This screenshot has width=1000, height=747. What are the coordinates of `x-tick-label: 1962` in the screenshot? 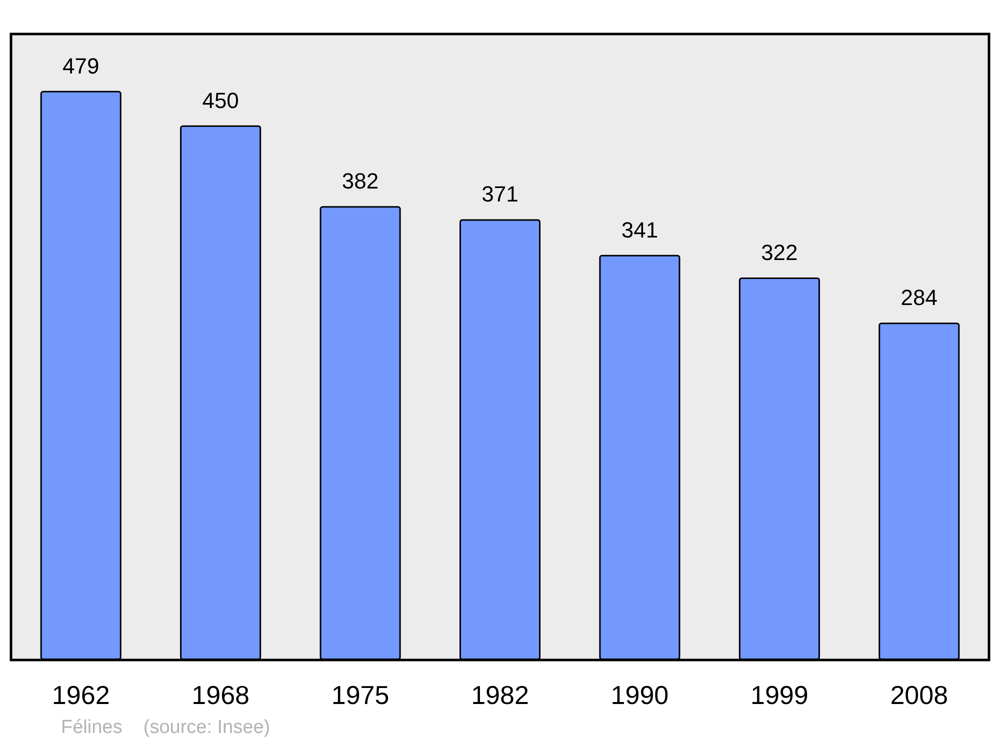 It's located at (81, 695).